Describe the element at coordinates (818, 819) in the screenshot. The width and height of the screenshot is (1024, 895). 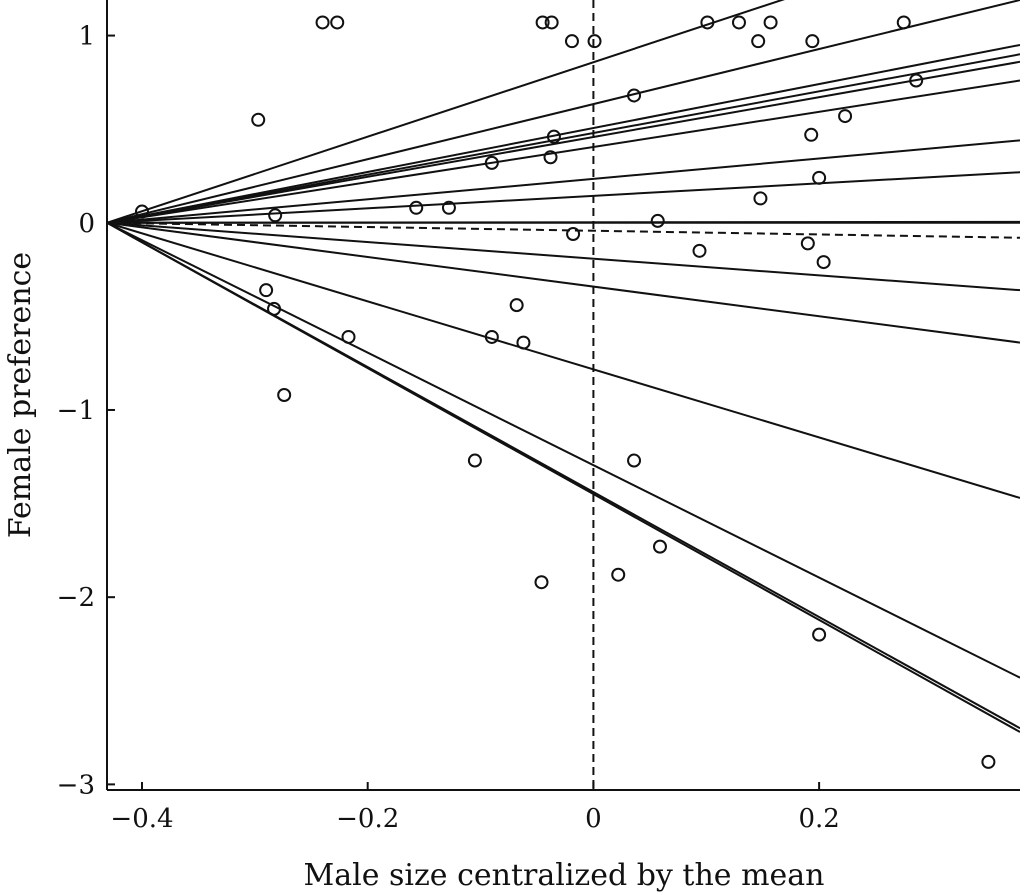
I see `x-tick-label: 0.2` at that location.